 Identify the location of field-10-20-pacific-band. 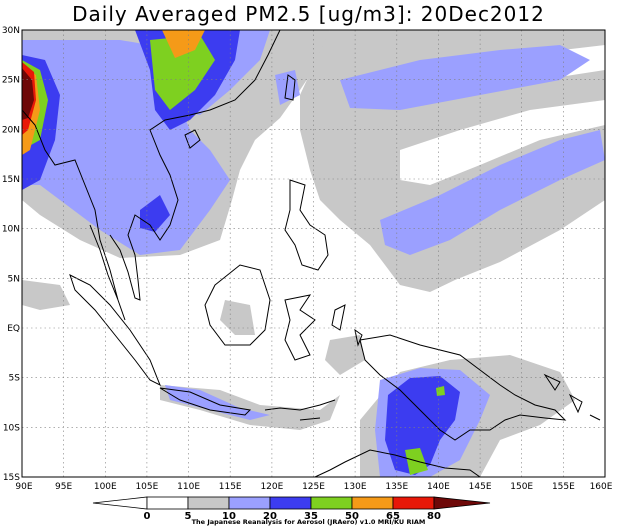
(492, 192).